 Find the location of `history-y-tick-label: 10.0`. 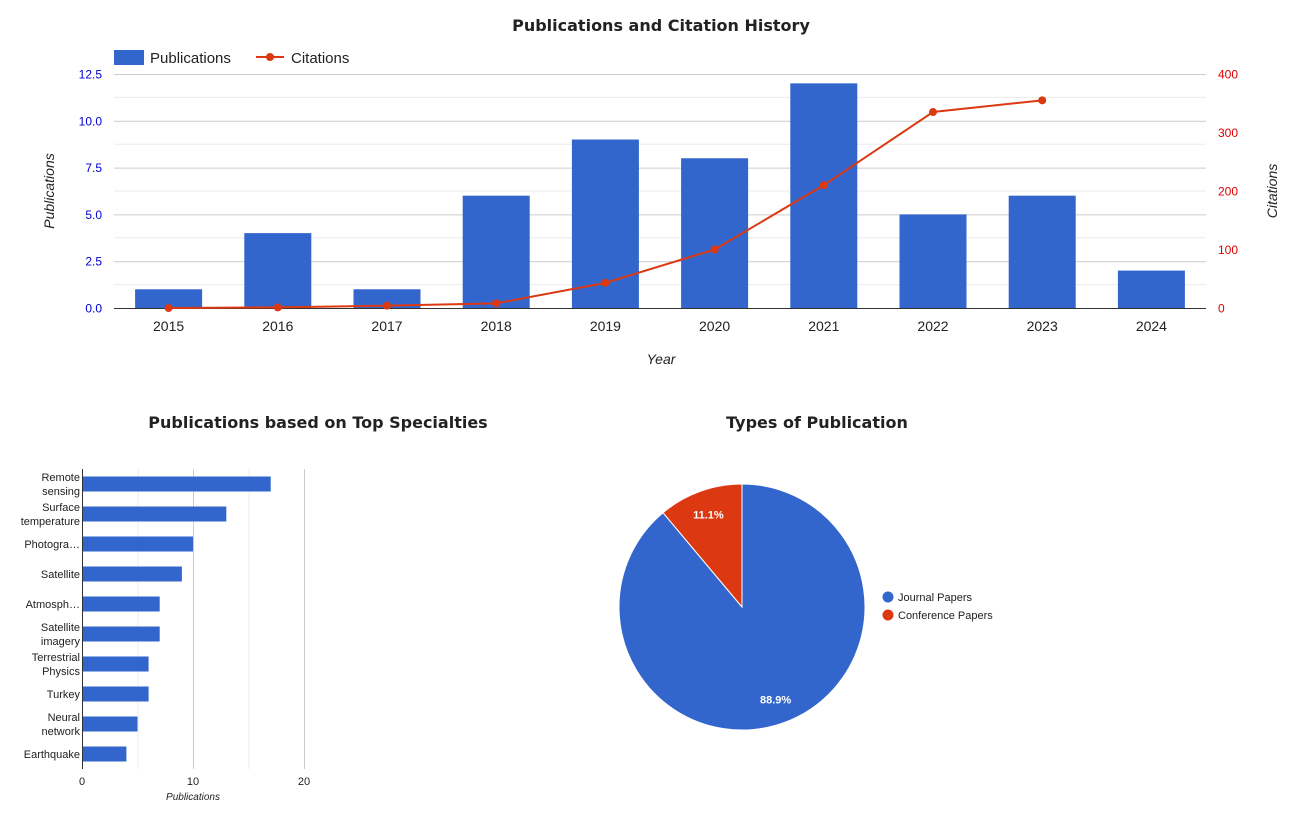

history-y-tick-label: 10.0 is located at coordinates (91, 121).